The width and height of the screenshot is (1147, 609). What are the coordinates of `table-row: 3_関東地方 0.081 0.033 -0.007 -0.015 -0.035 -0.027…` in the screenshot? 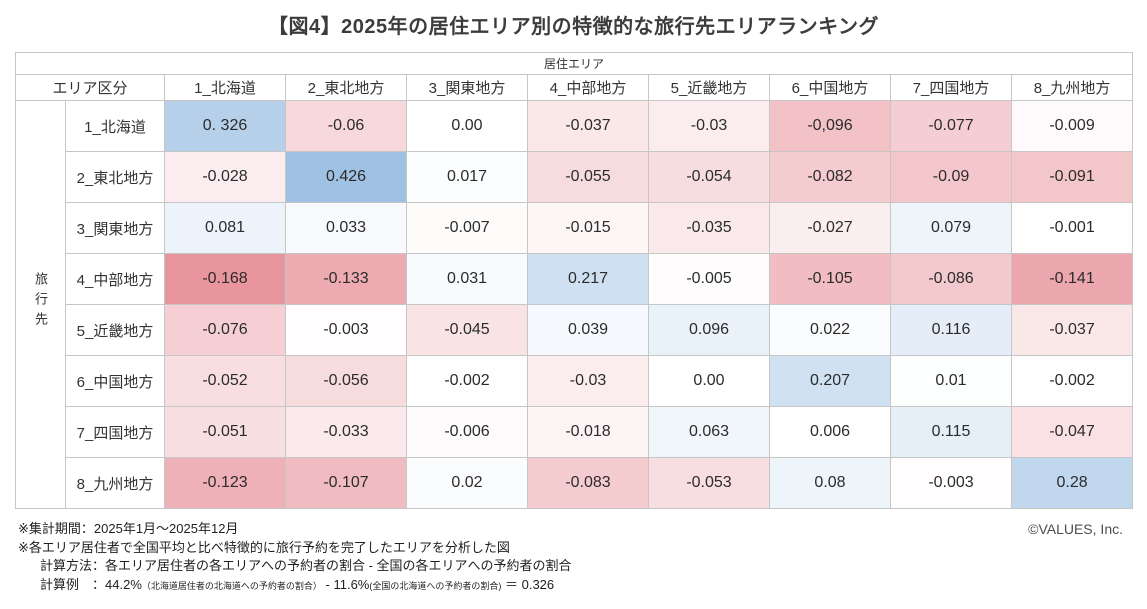 It's located at (575, 228).